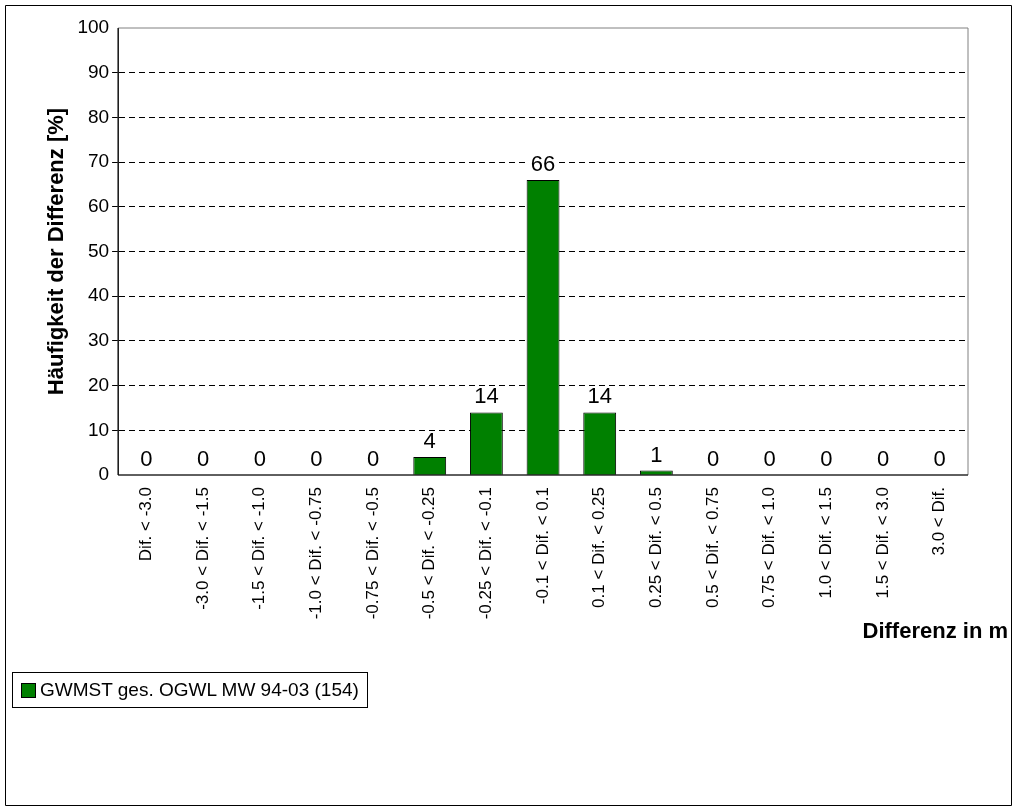  What do you see at coordinates (429, 553) in the screenshot?
I see `x-tick-label: -0.5 < Dif. < -0.25` at bounding box center [429, 553].